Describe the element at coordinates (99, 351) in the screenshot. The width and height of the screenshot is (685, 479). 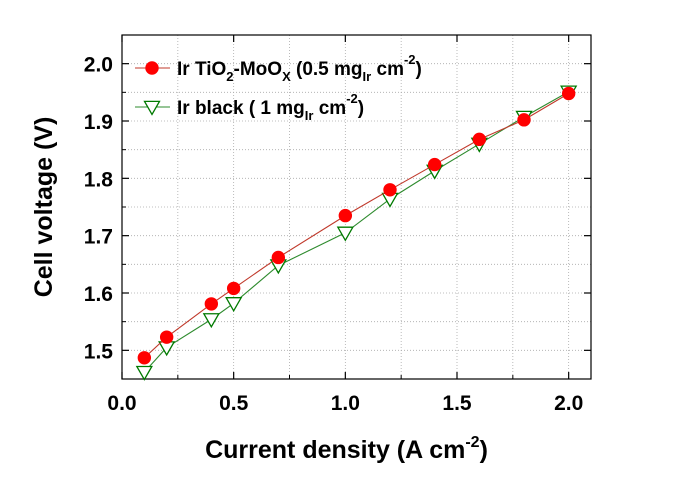
I see `y-tick-label: 1.5` at that location.